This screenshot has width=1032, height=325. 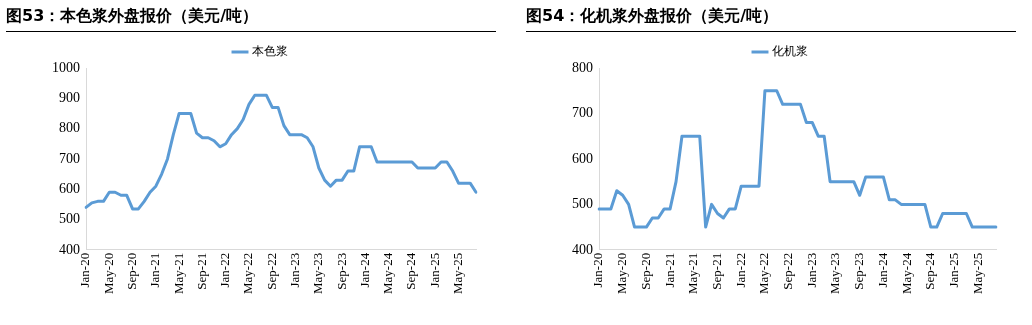 What do you see at coordinates (771, 18) in the screenshot?
I see `chart-title: 图54：化机浆外盘报价（美元/吨）` at bounding box center [771, 18].